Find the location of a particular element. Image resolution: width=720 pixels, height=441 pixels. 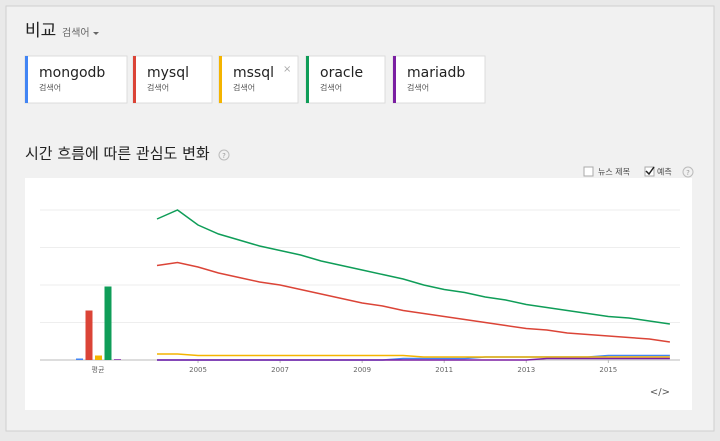

x-tick-label: 2011 is located at coordinates (444, 370).